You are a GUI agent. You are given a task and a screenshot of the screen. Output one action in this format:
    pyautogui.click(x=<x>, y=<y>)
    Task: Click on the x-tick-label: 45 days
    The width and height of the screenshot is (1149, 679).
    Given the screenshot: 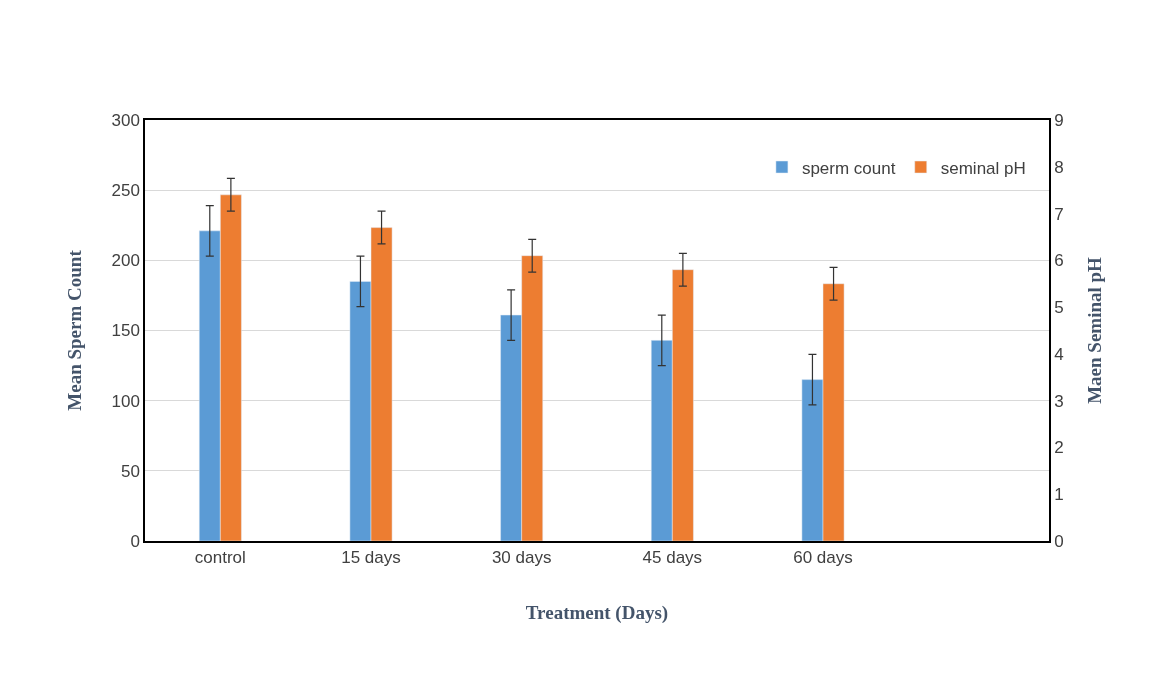 What is the action you would take?
    pyautogui.click(x=672, y=558)
    